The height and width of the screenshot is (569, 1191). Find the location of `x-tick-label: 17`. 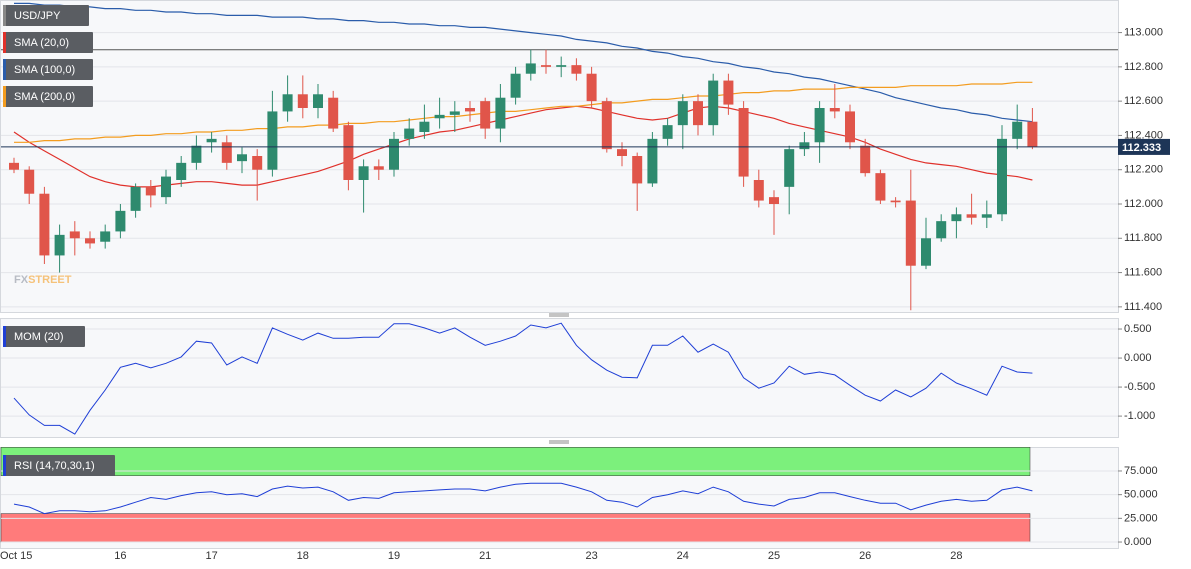

x-tick-label: 17 is located at coordinates (211, 556).